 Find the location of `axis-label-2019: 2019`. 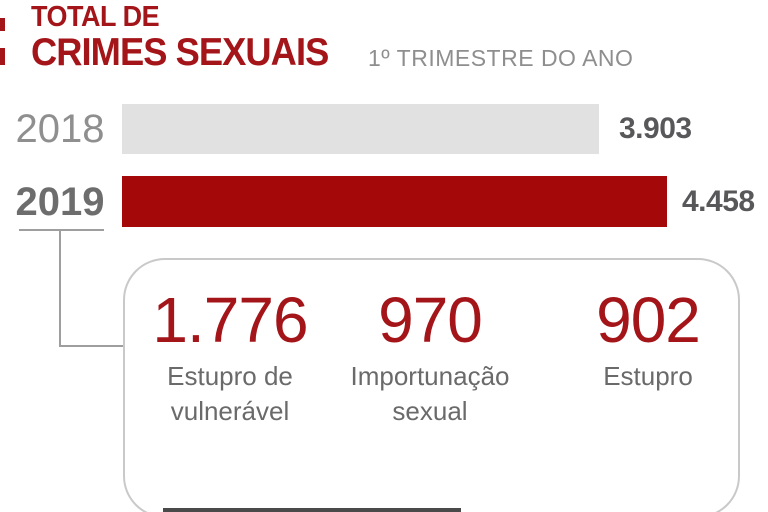

axis-label-2019: 2019 is located at coordinates (60, 202).